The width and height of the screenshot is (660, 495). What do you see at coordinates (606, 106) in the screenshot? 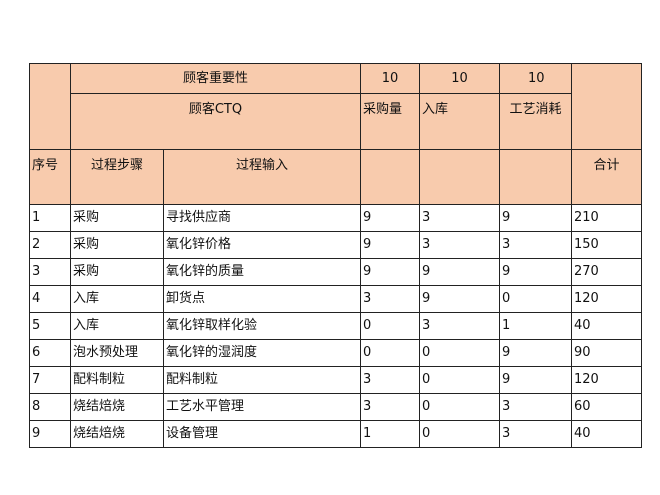
I see `total-header-top` at bounding box center [606, 106].